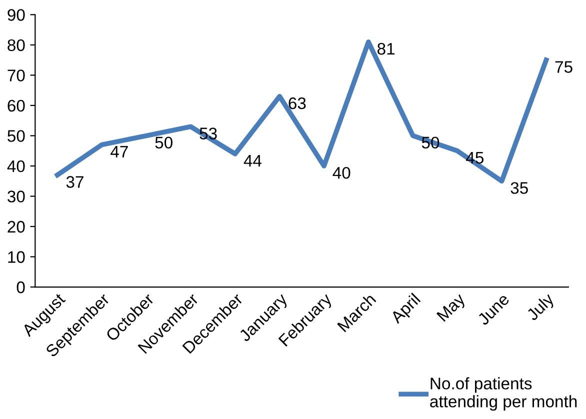 Image resolution: width=586 pixels, height=419 pixels. I want to click on data-label: 47, so click(119, 152).